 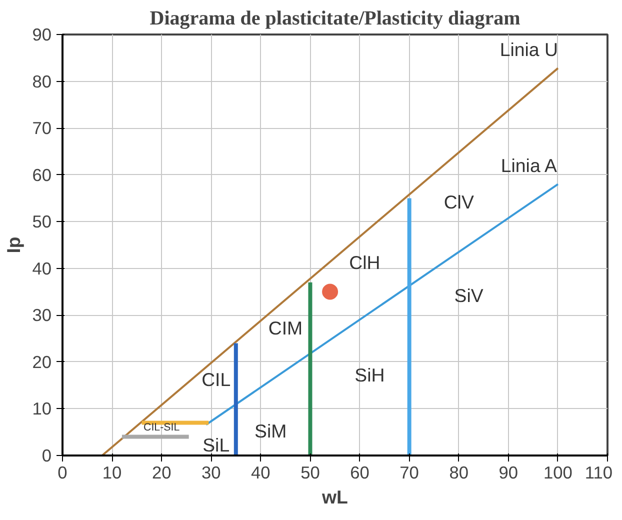 What do you see at coordinates (42, 34) in the screenshot?
I see `y-tick-label: 90` at bounding box center [42, 34].